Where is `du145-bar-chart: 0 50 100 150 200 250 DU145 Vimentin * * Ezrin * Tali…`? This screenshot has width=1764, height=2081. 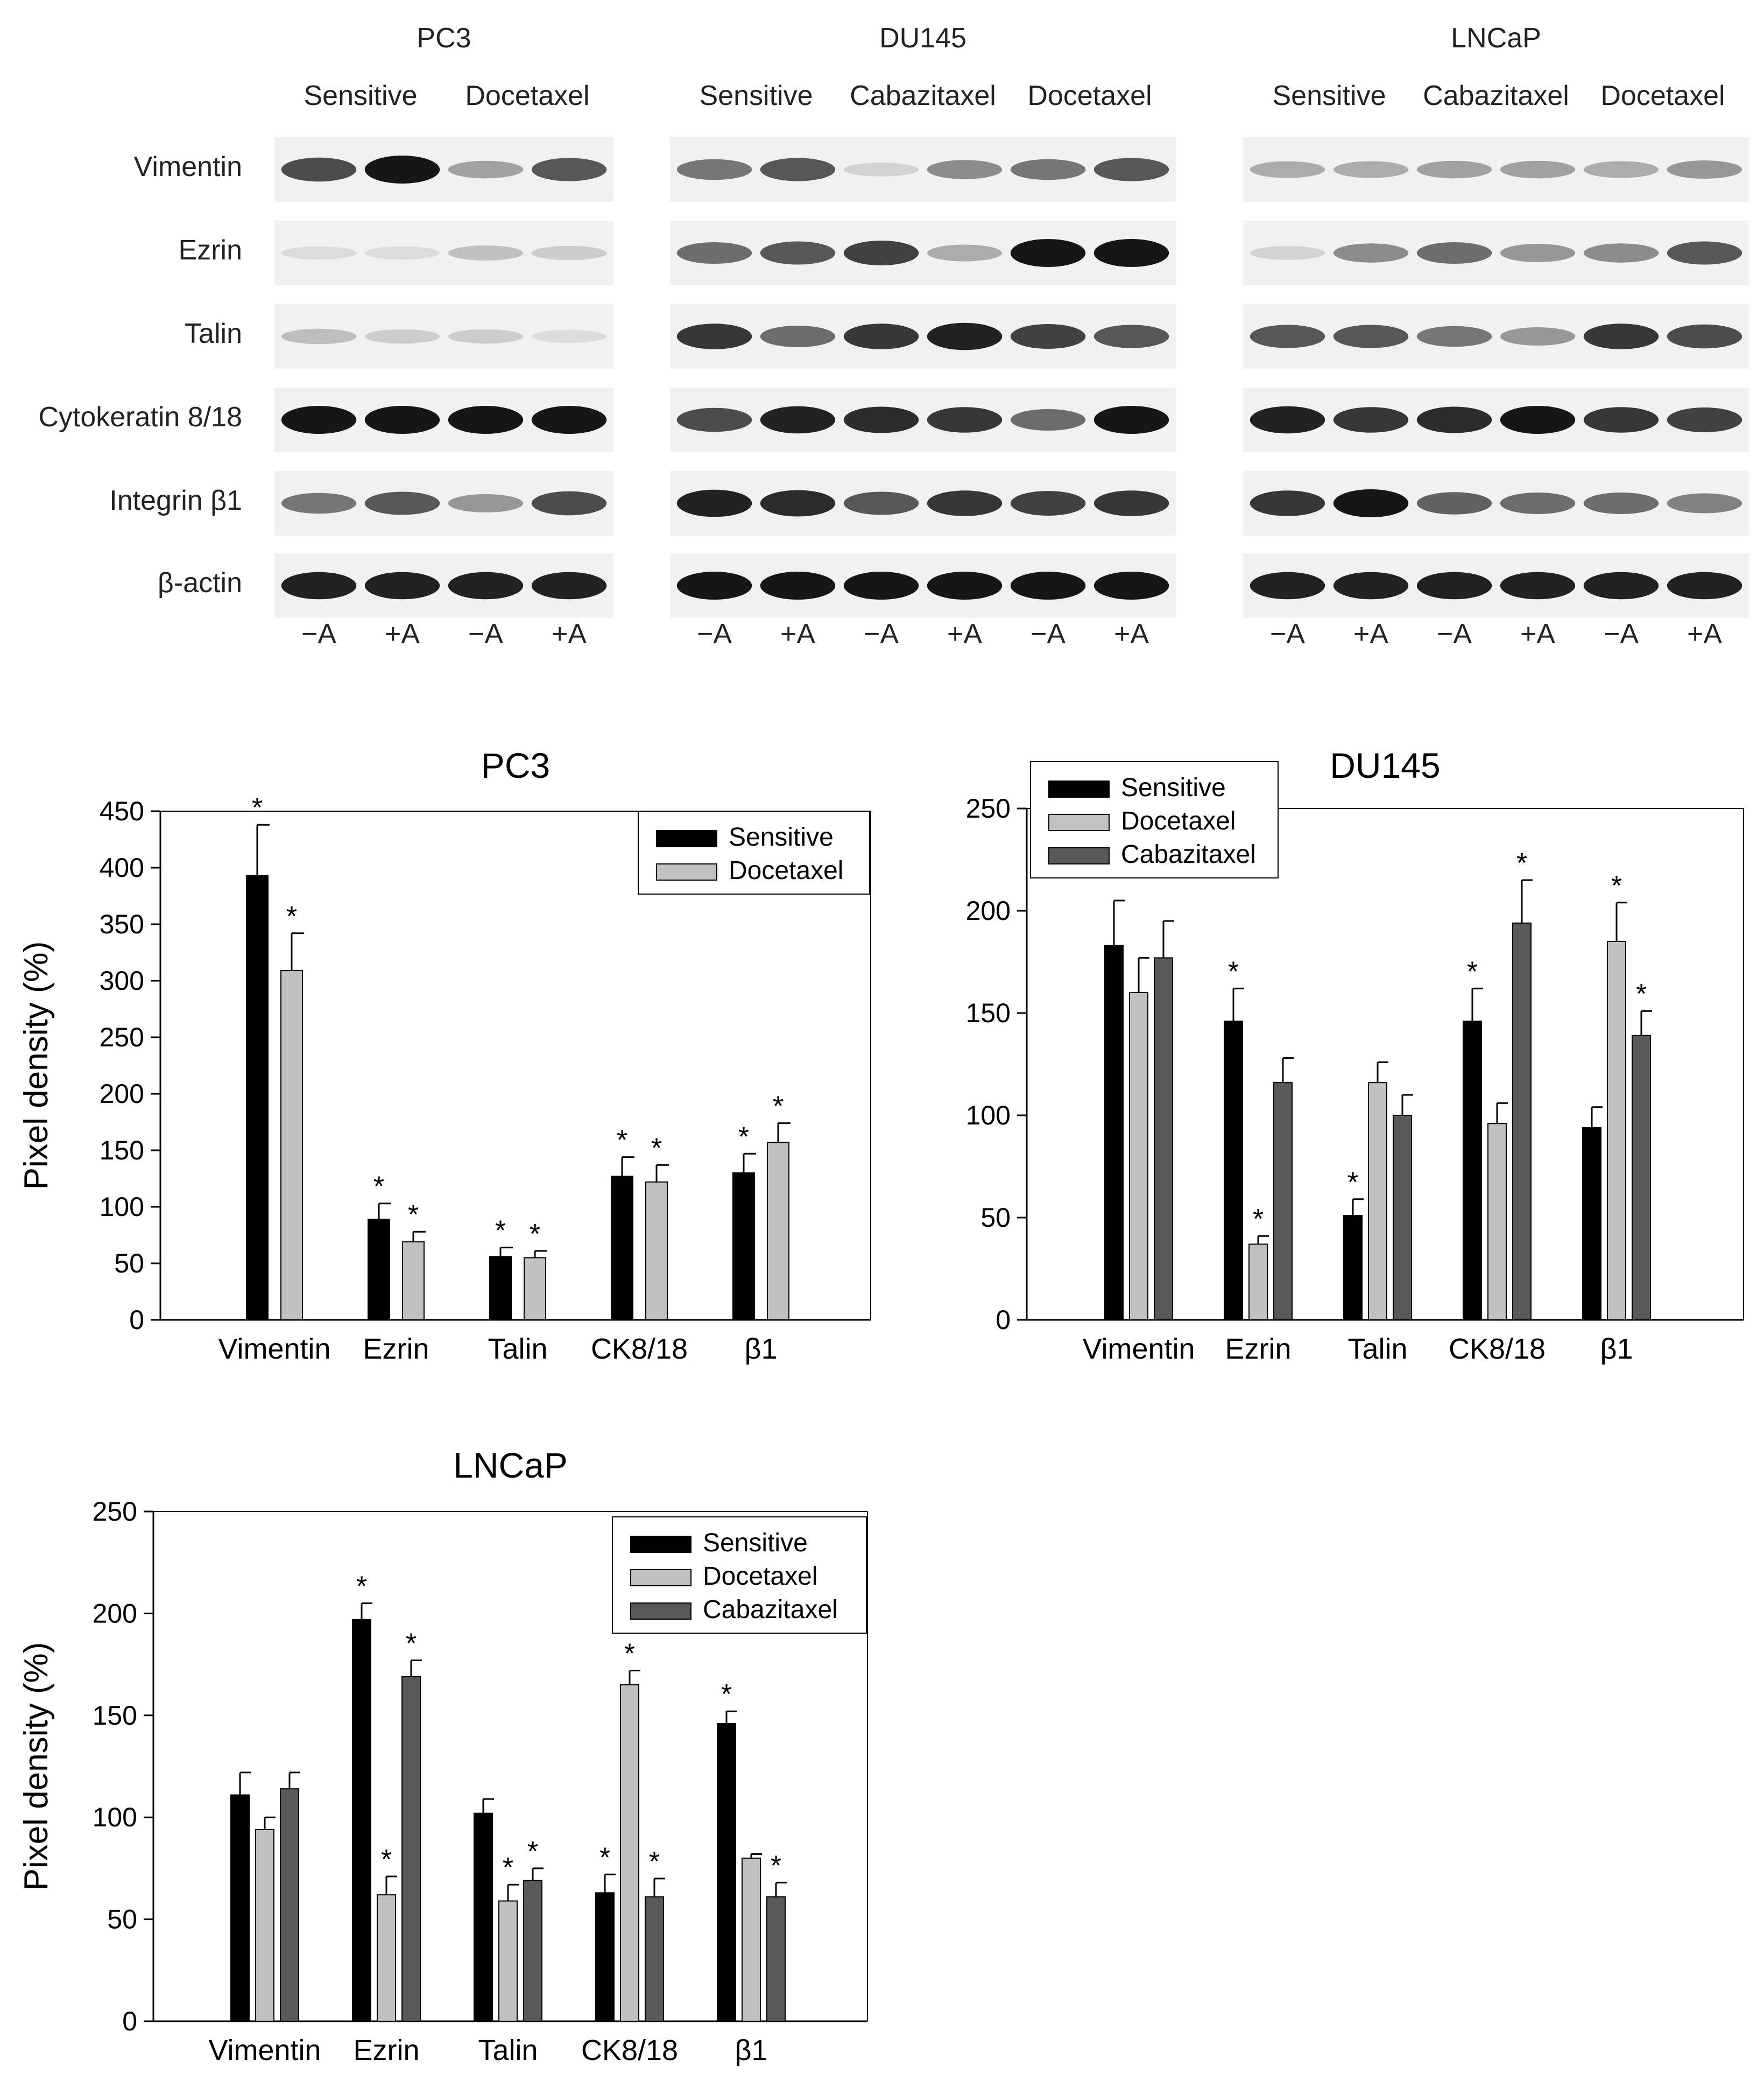
du145-bar-chart: 0 50 100 150 200 250 DU145 Vimentin * * Ezrin * Tali… is located at coordinates (1355, 1055).